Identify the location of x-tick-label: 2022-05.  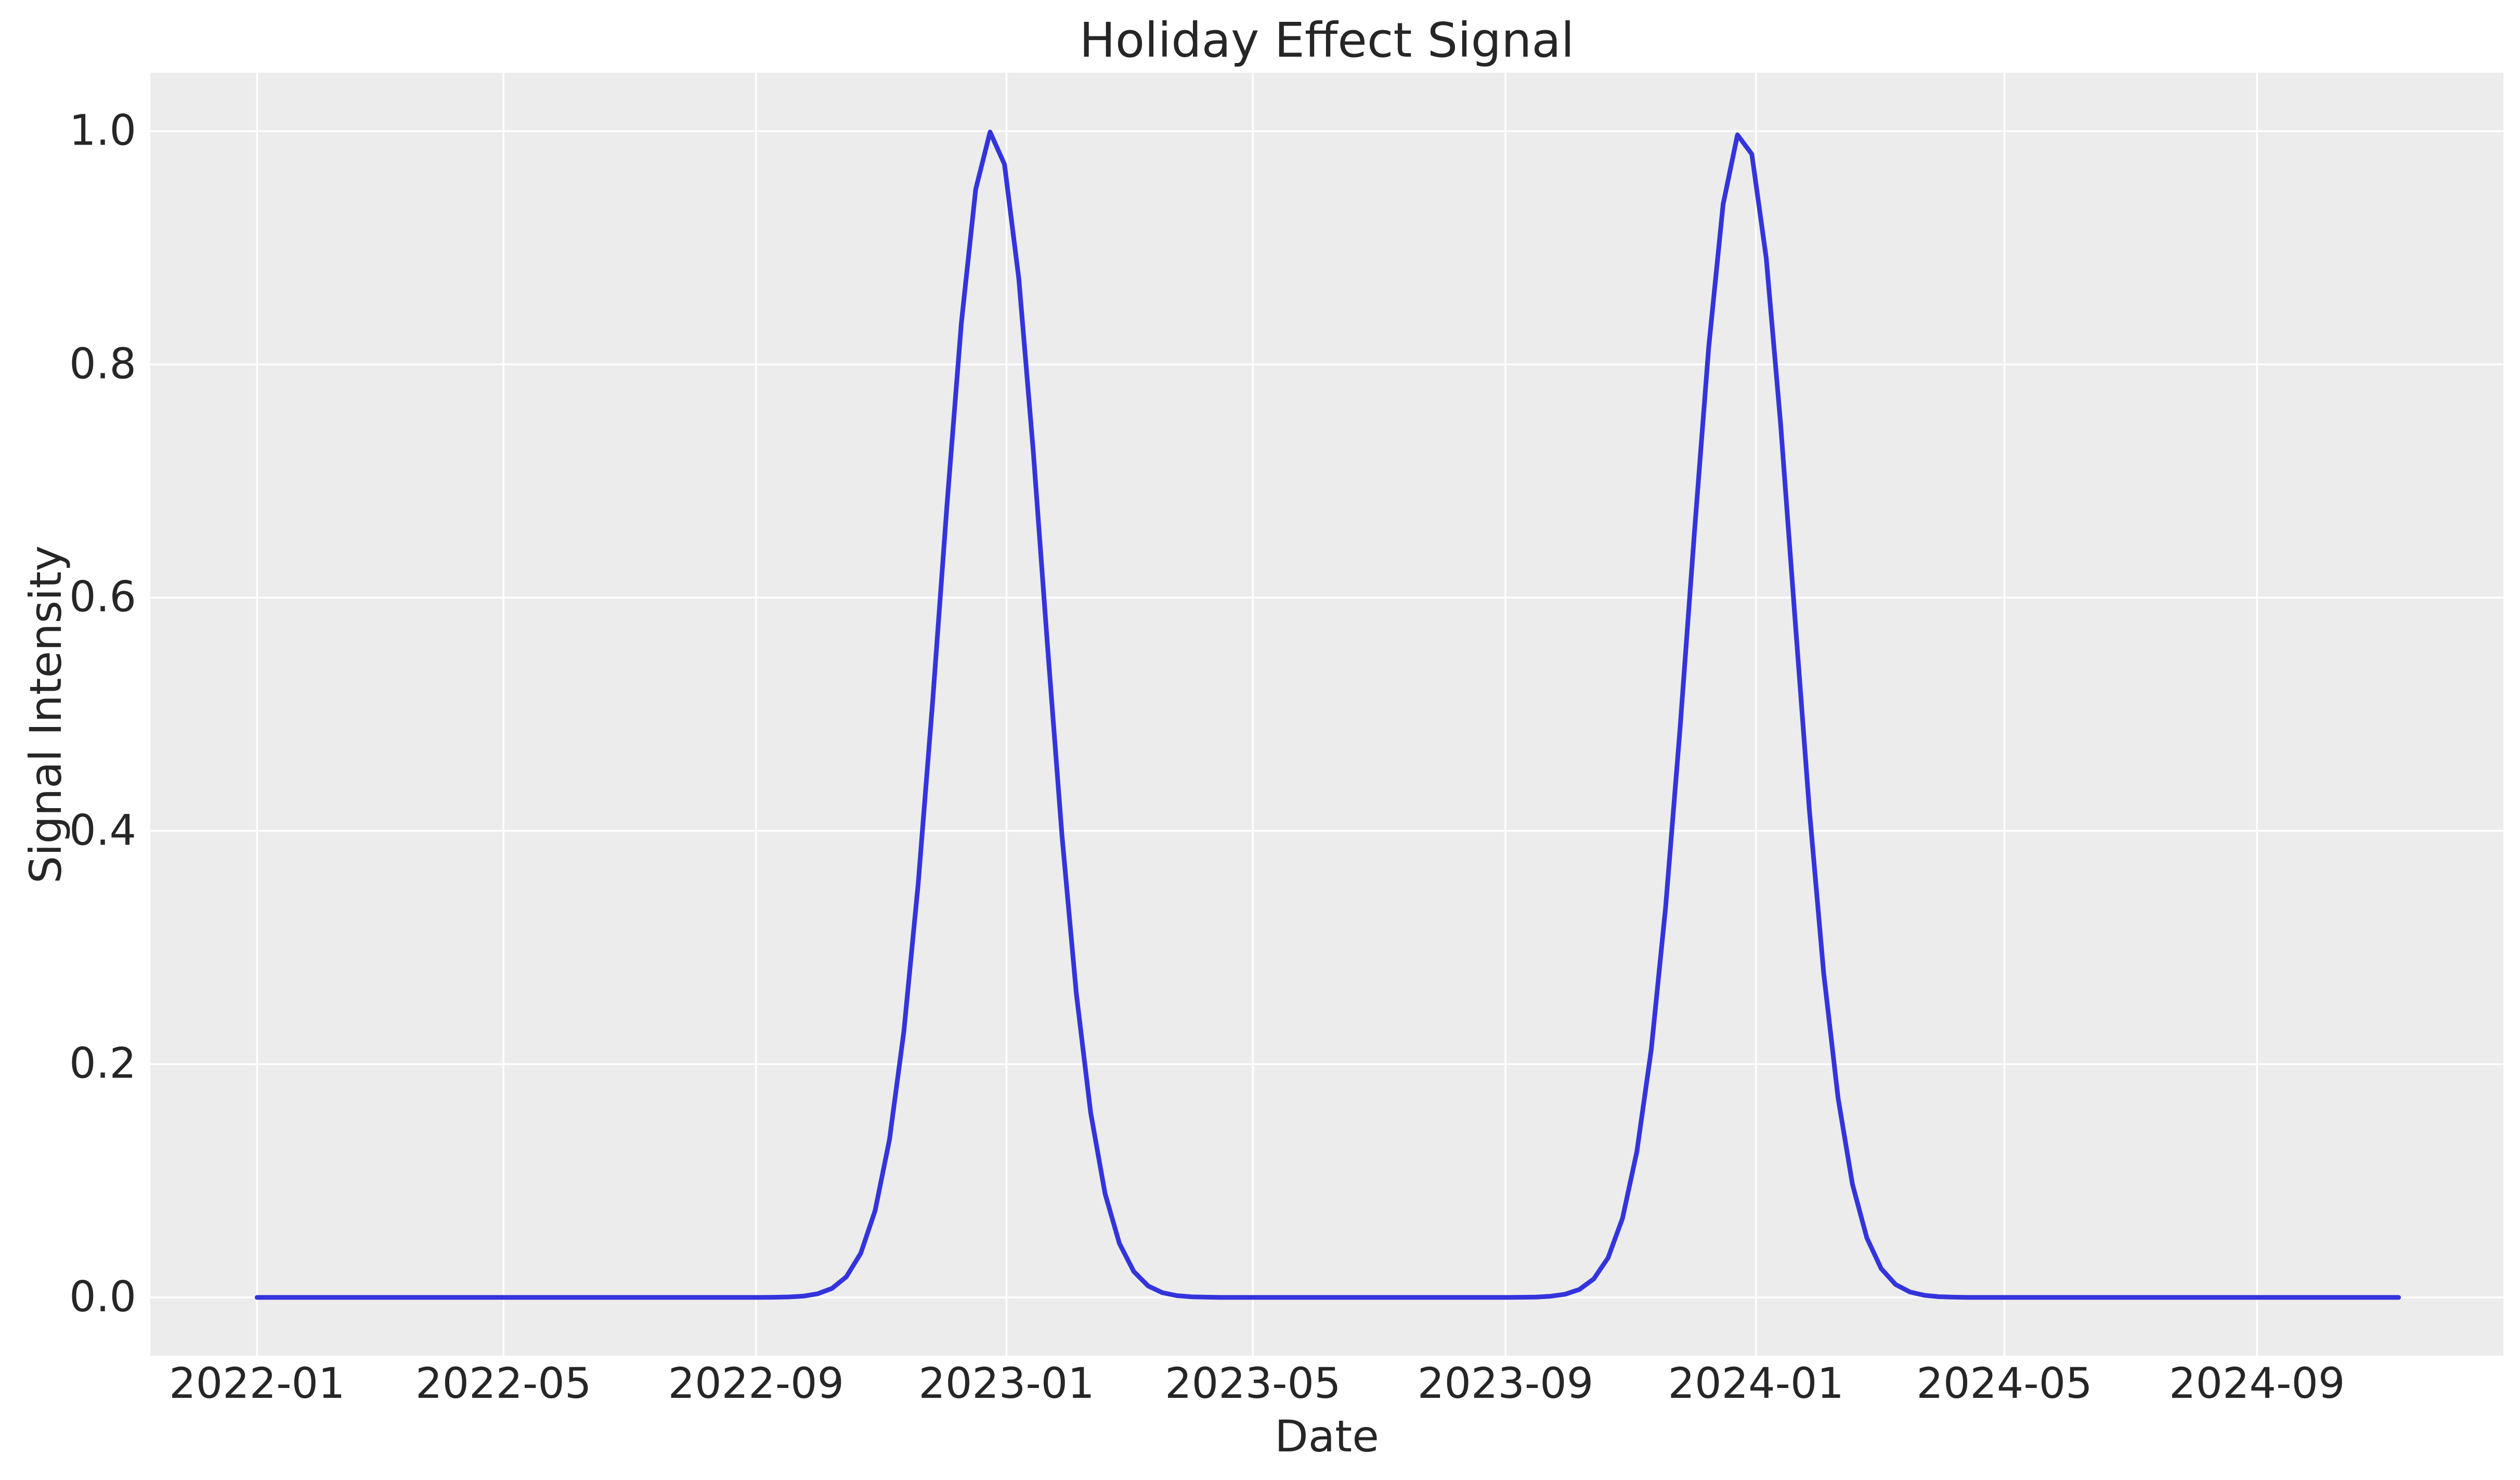
(503, 1383).